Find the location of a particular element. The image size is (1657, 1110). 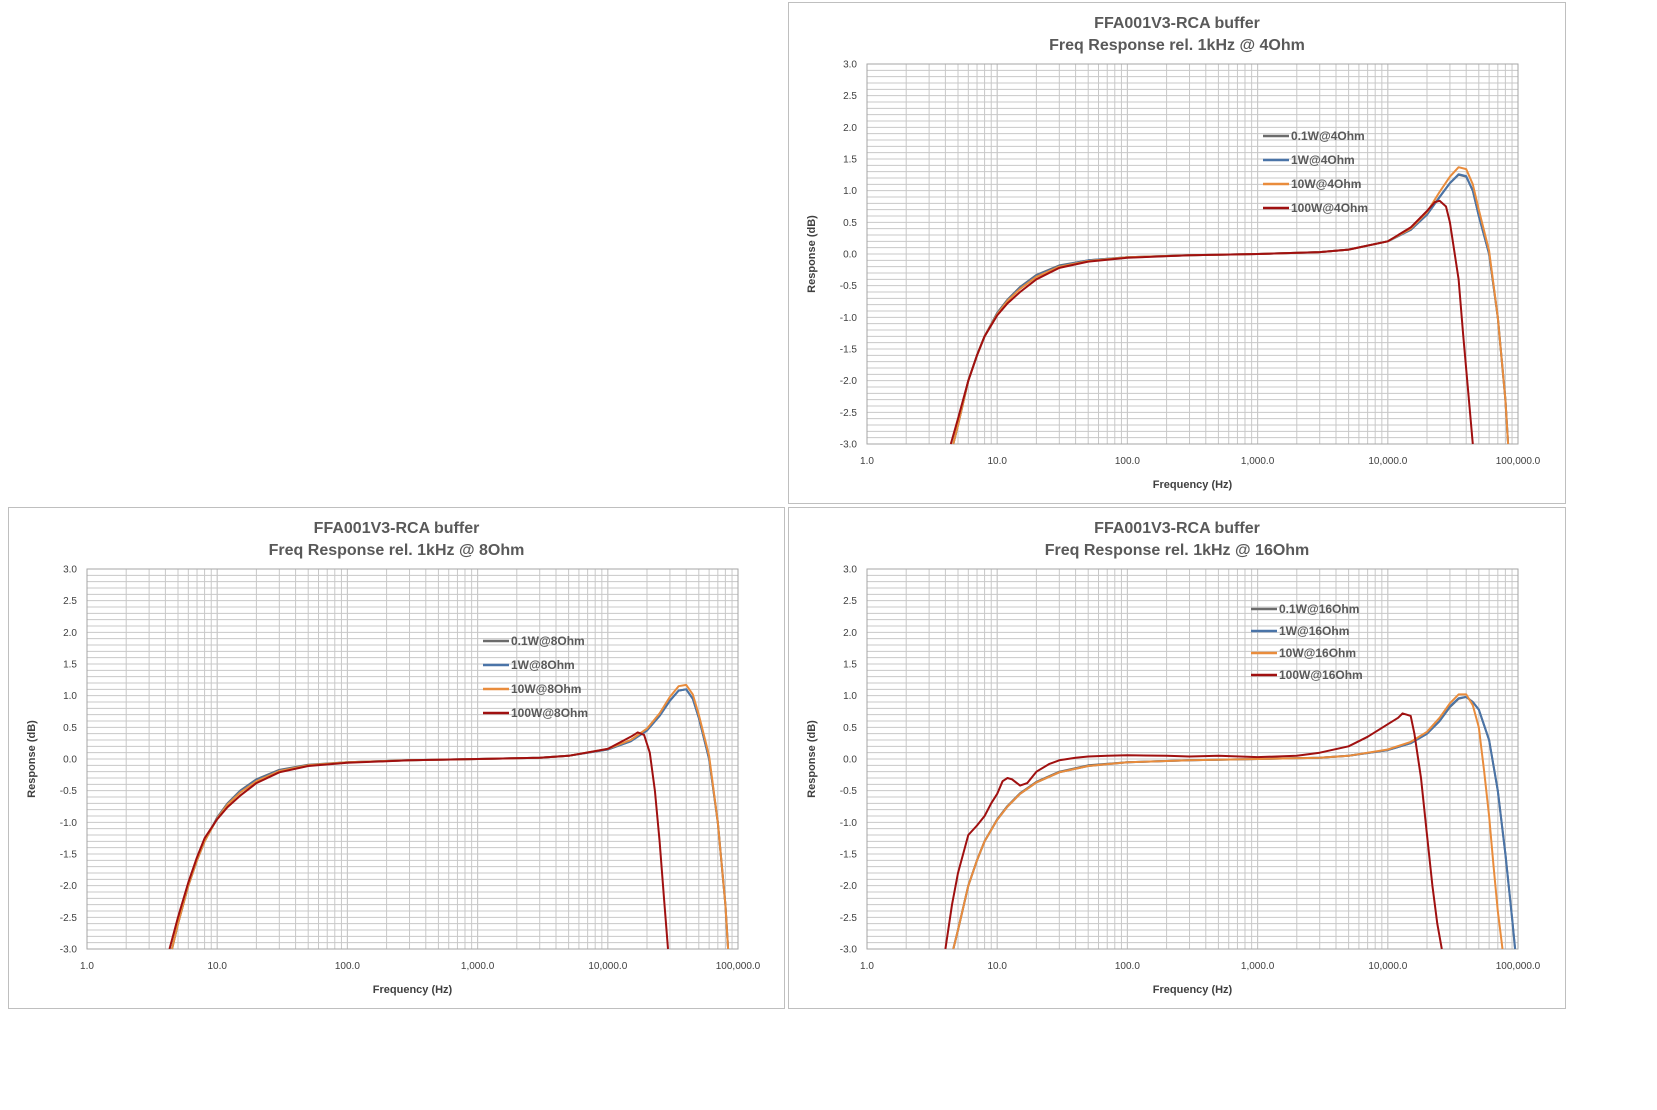

legend-entry: 100W@16Ohm is located at coordinates (1321, 675).